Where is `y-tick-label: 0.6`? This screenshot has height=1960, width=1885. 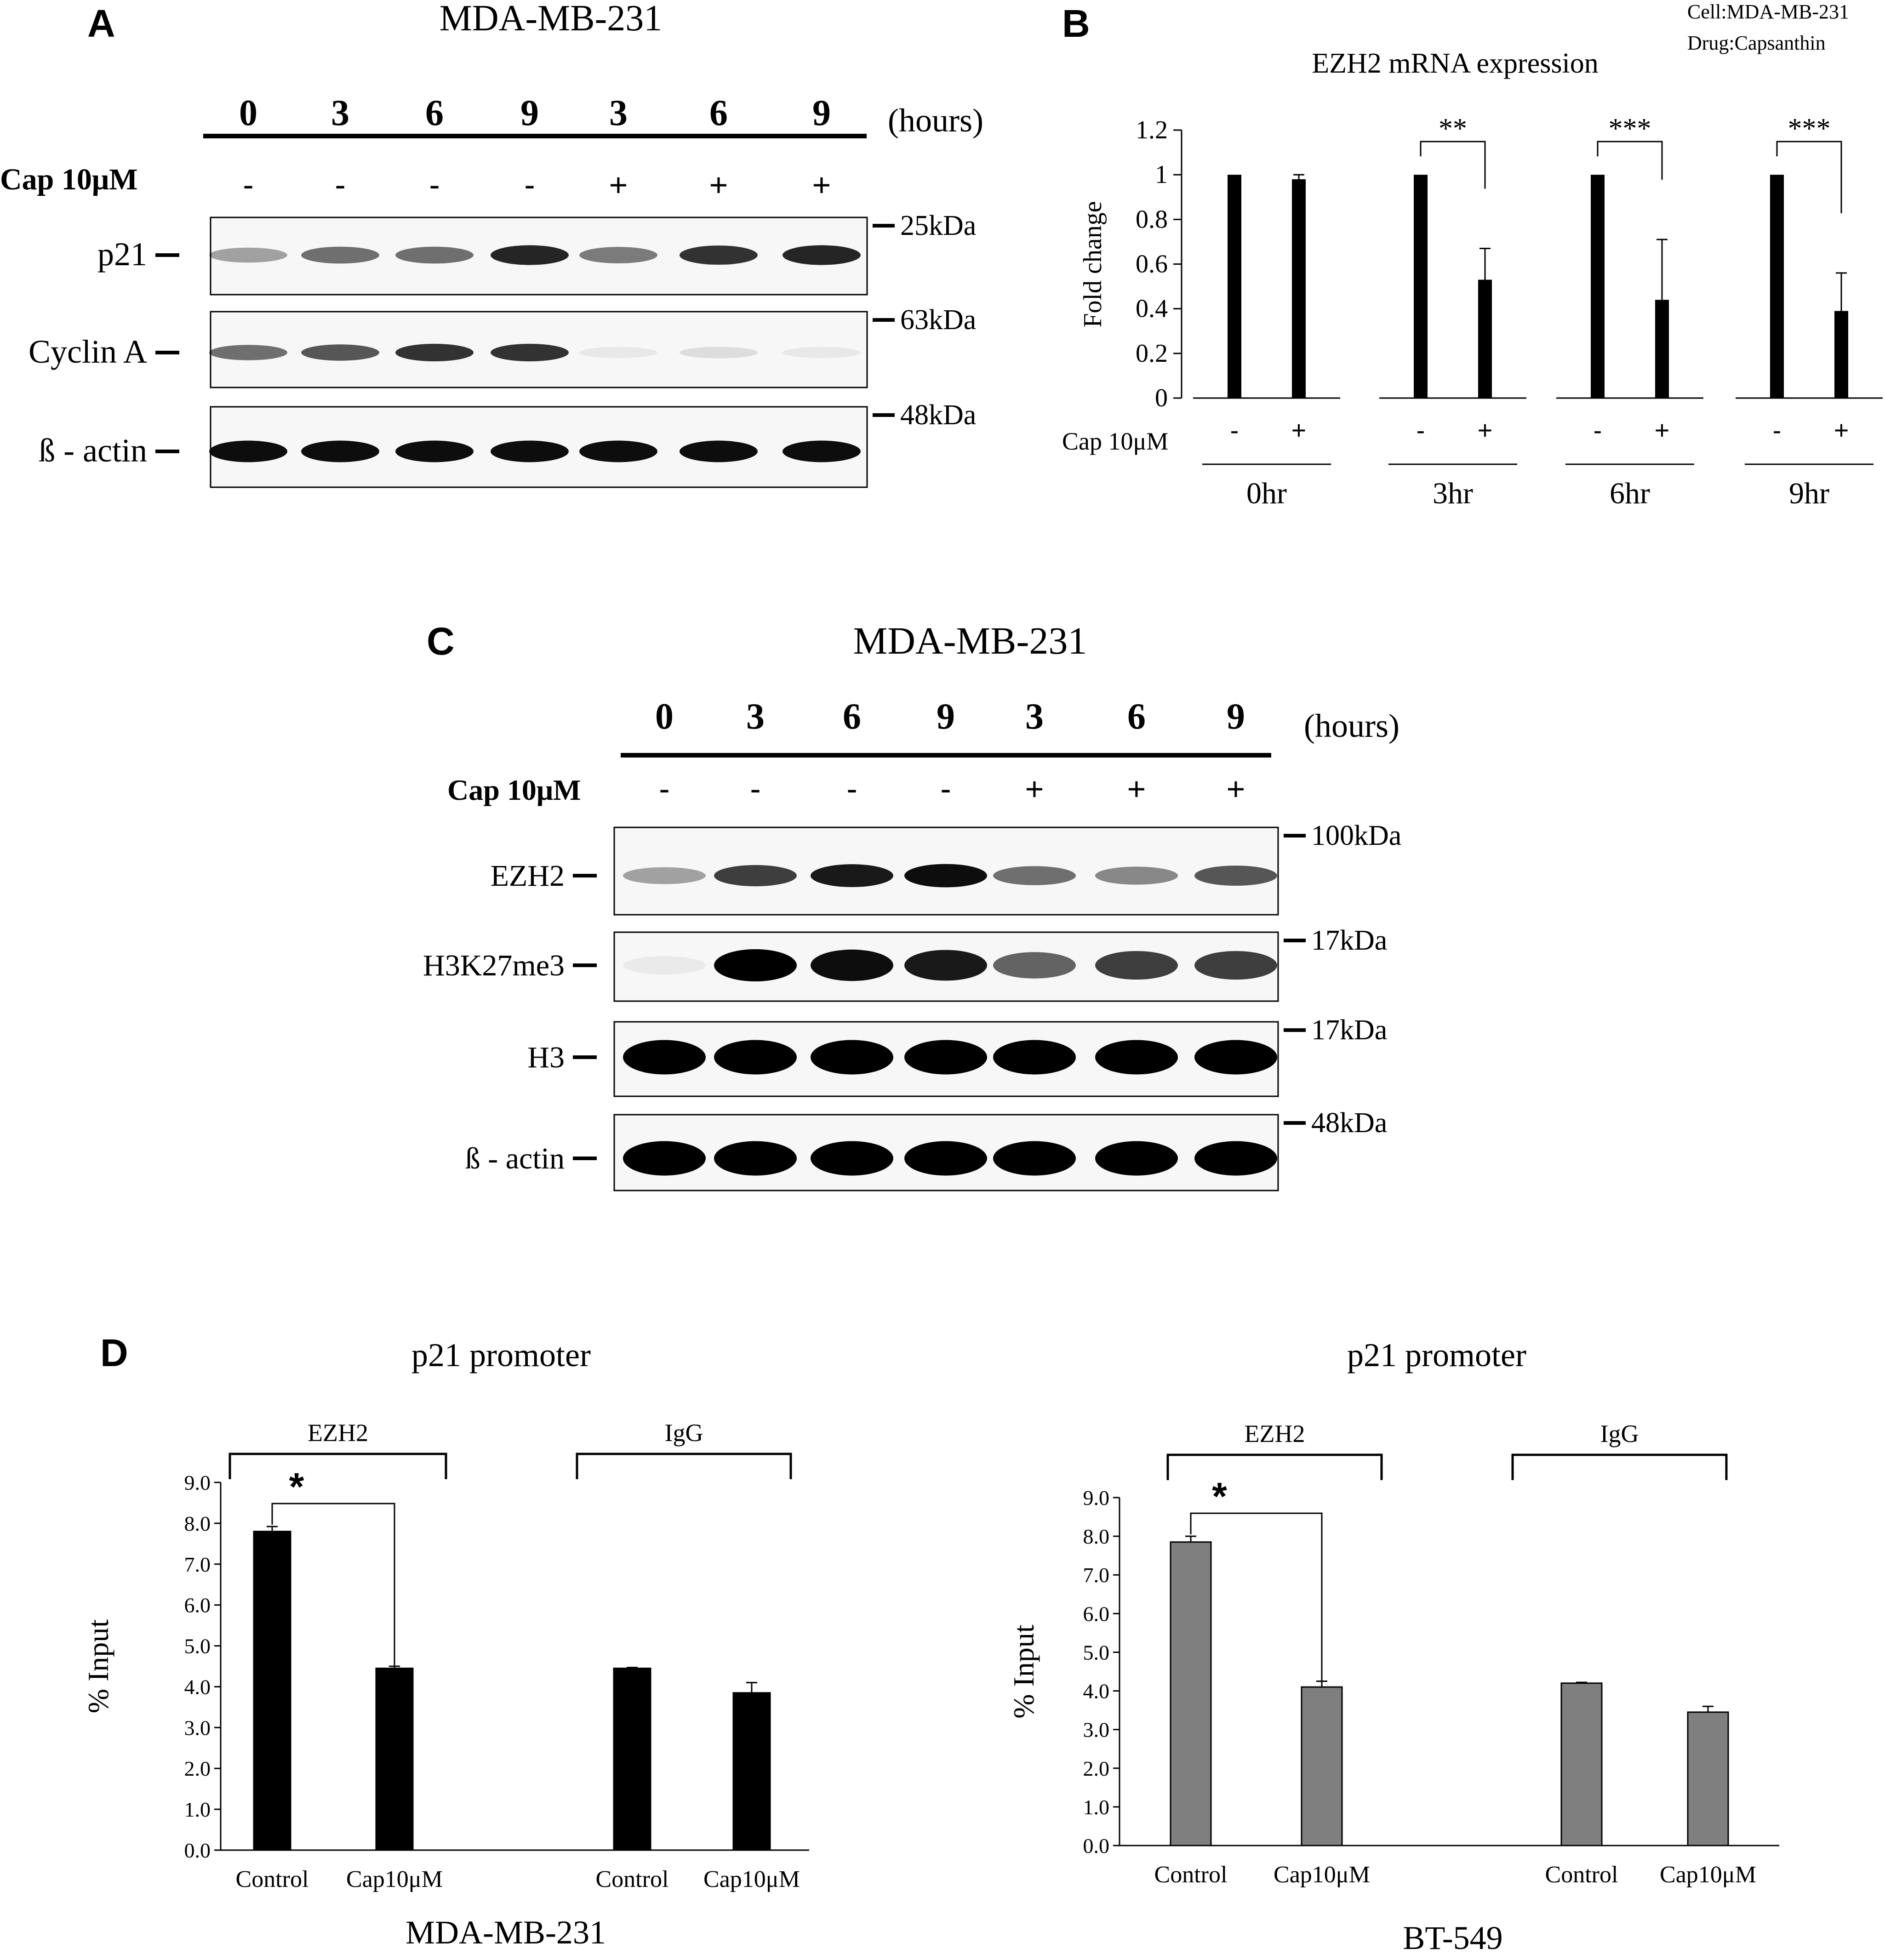
y-tick-label: 0.6 is located at coordinates (1152, 264).